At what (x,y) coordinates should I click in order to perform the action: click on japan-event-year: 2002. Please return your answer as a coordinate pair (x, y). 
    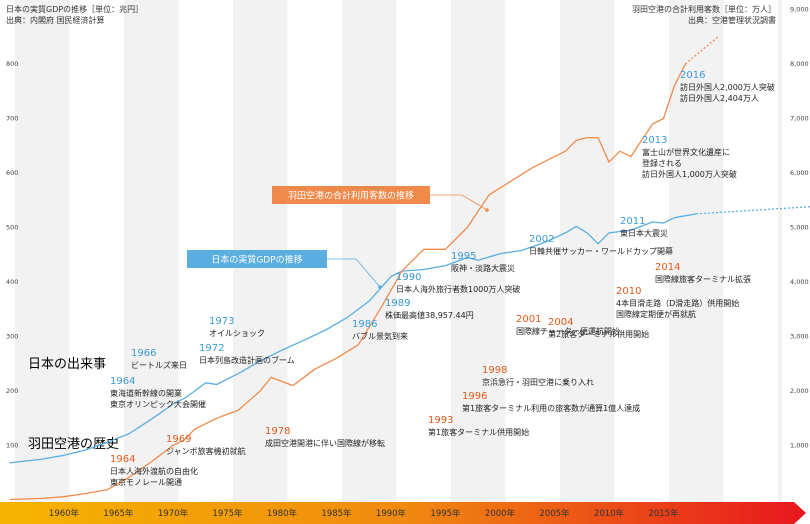
    Looking at the image, I should click on (541, 239).